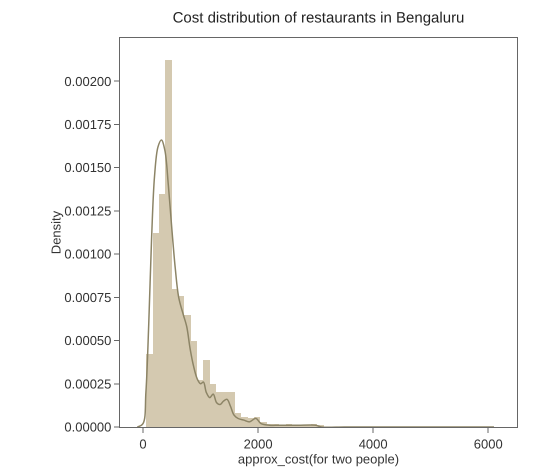  Describe the element at coordinates (88, 81) in the screenshot. I see `y-tick-label: 0.00200` at that location.